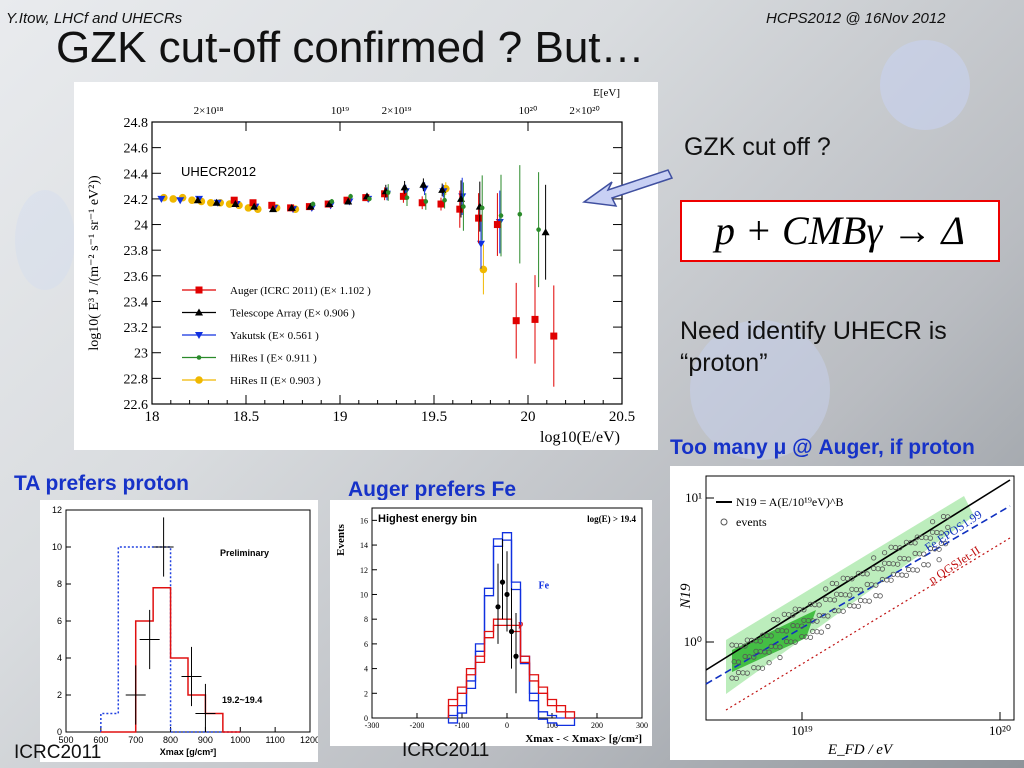 The image size is (1024, 768). What do you see at coordinates (642, 725) in the screenshot?
I see `x-tick-label: 300` at bounding box center [642, 725].